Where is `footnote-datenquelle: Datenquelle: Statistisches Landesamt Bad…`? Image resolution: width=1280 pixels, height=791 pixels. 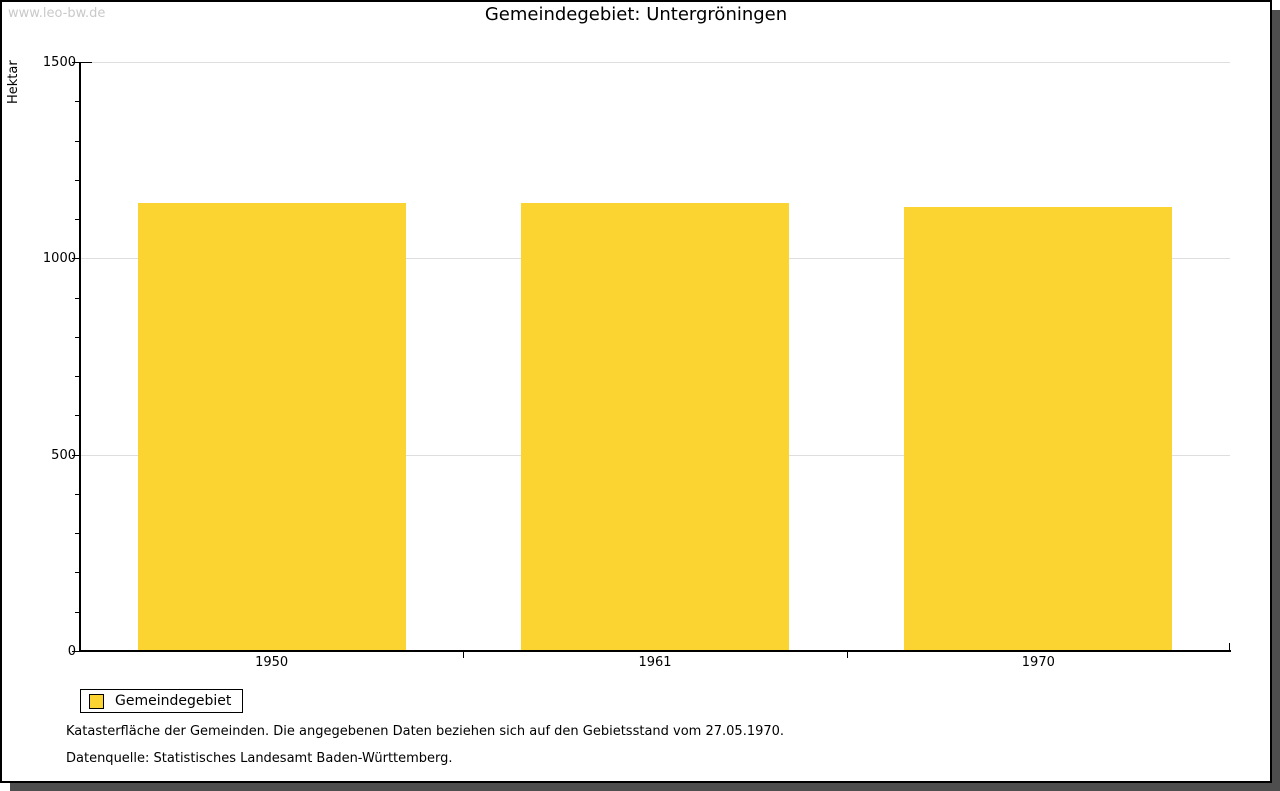
footnote-datenquelle: Datenquelle: Statistisches Landesamt Bad… is located at coordinates (259, 758).